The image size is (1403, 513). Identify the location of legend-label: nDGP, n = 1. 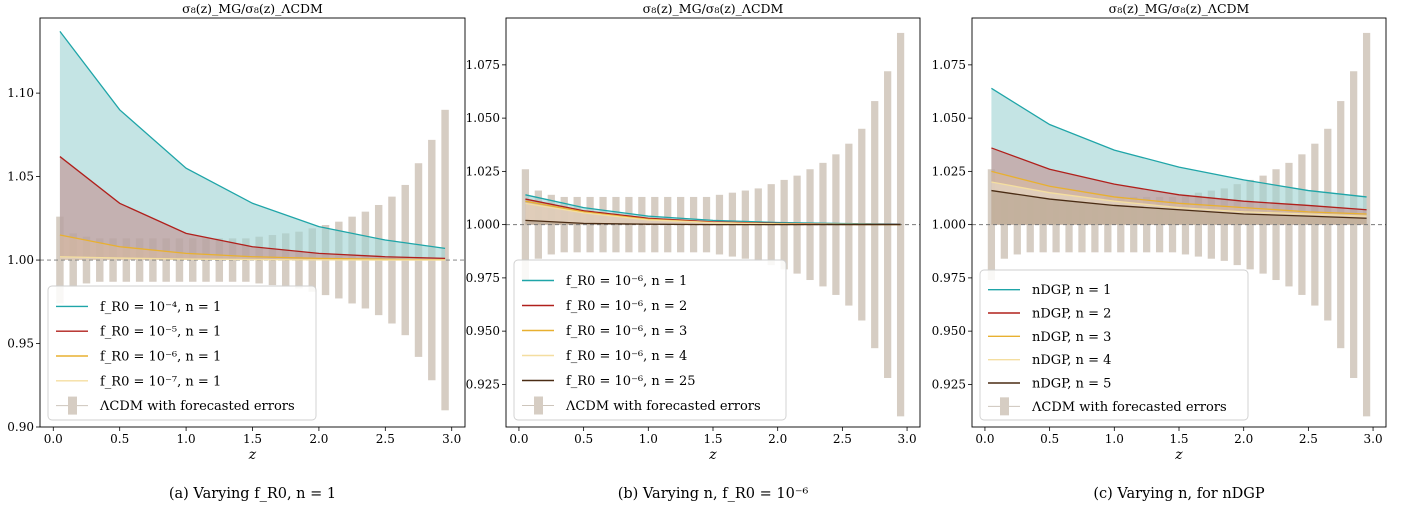
(1071, 290).